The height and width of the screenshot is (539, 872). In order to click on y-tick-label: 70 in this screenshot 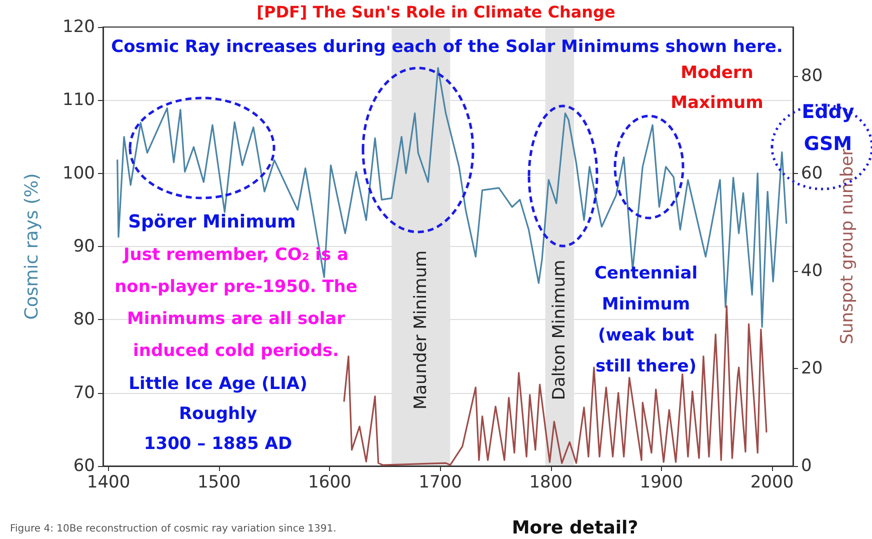, I will do `click(84, 392)`.